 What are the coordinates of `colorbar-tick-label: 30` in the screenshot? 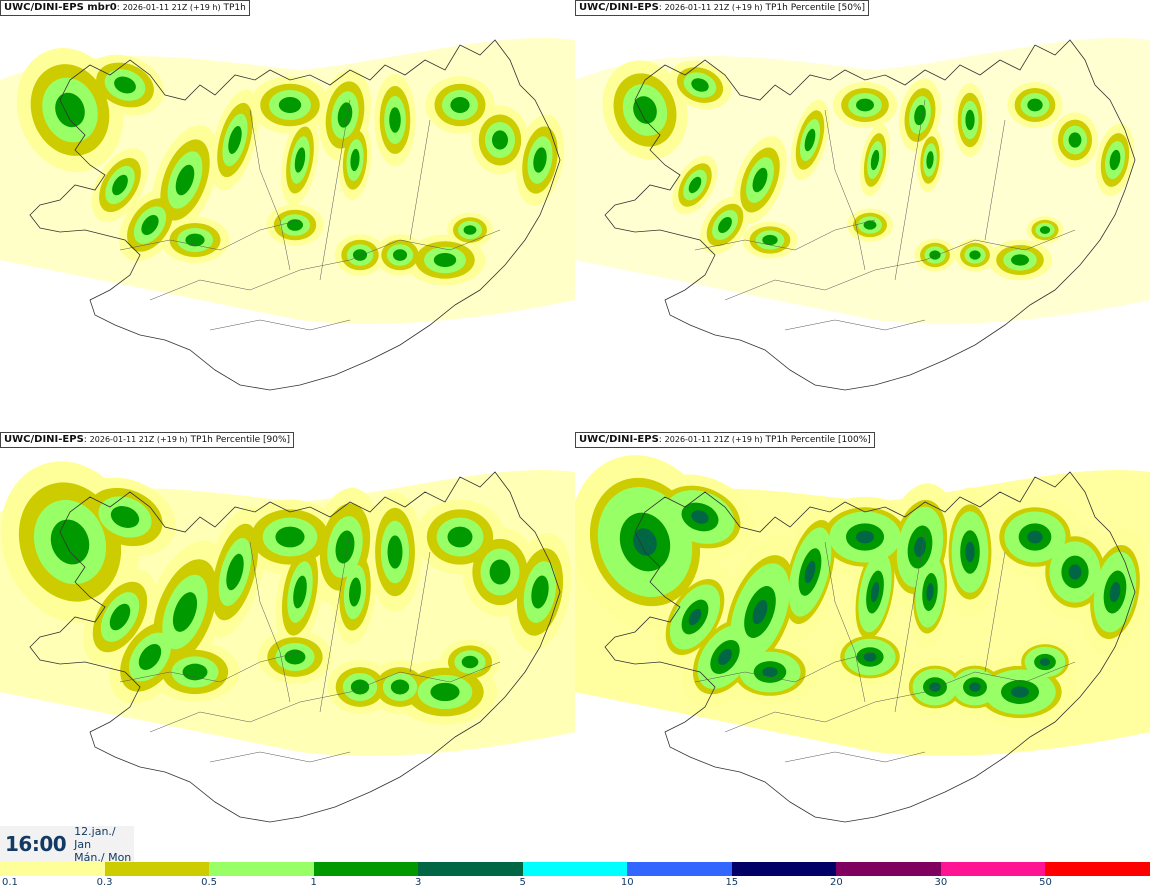 It's located at (941, 882).